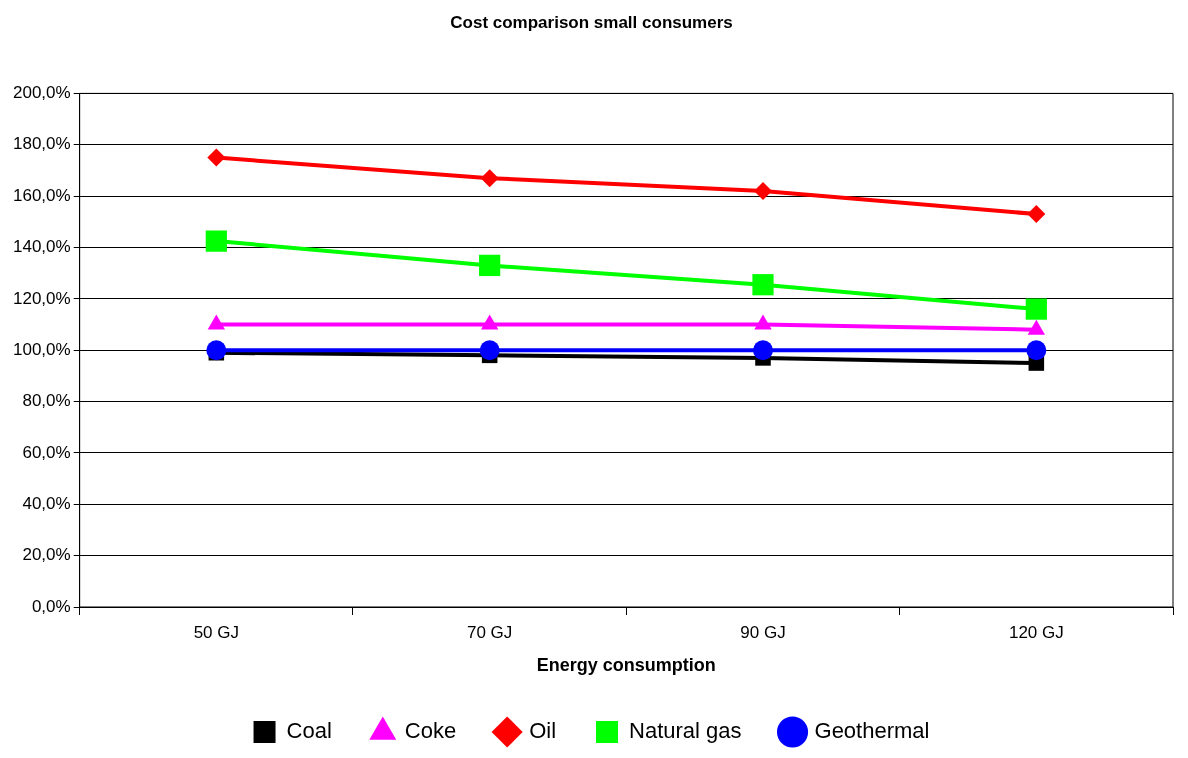 Image resolution: width=1188 pixels, height=758 pixels. I want to click on legend-label: Coke, so click(430, 731).